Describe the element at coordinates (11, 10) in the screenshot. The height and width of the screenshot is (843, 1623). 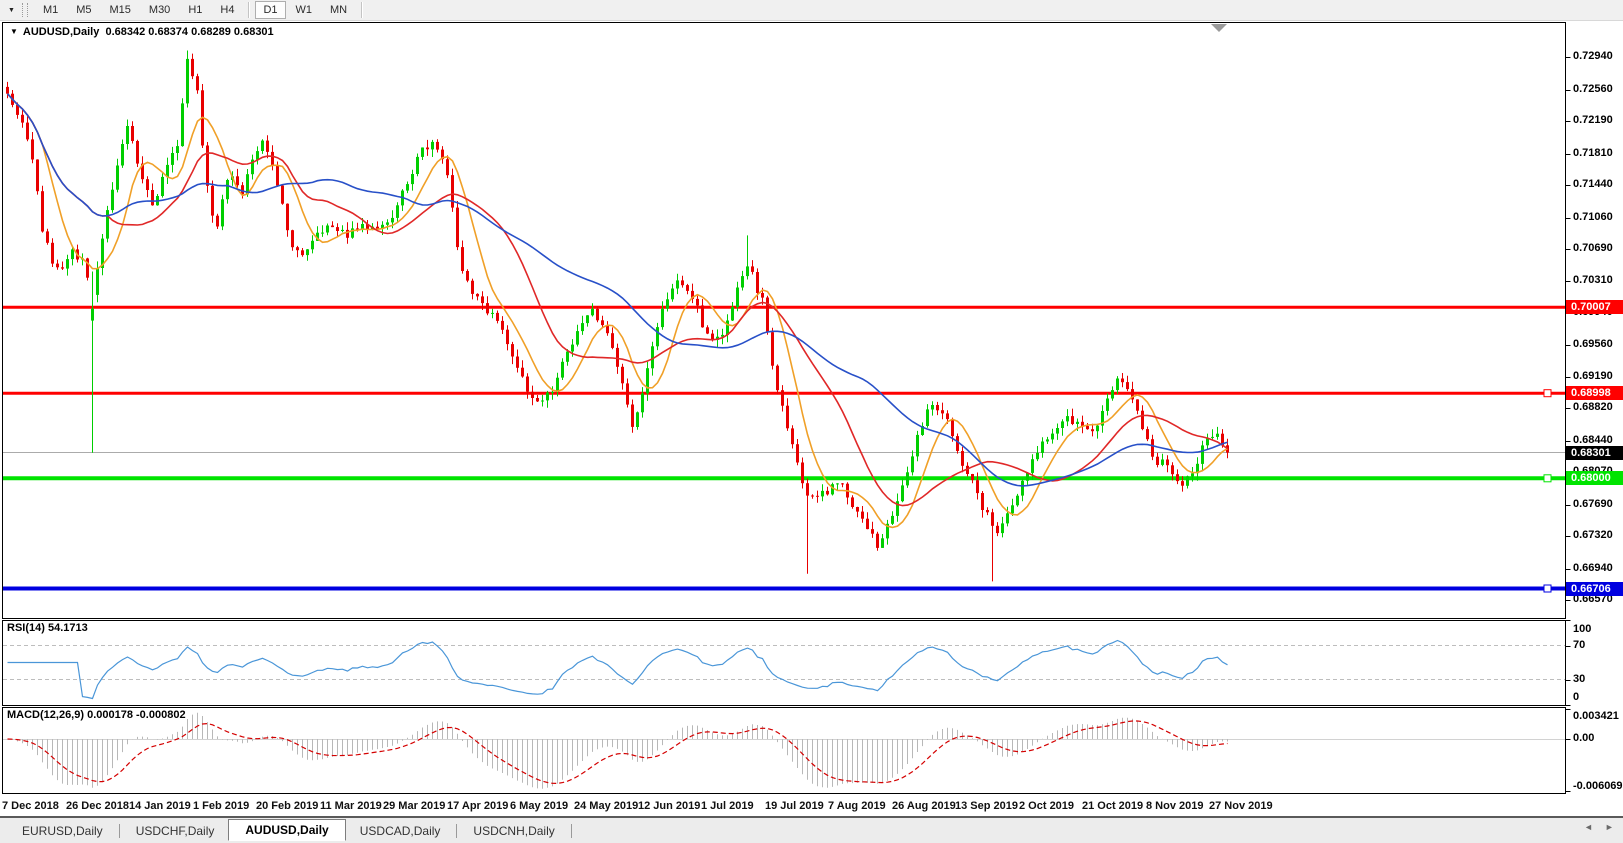
I see `toolbar-dropdown-button: ▼` at that location.